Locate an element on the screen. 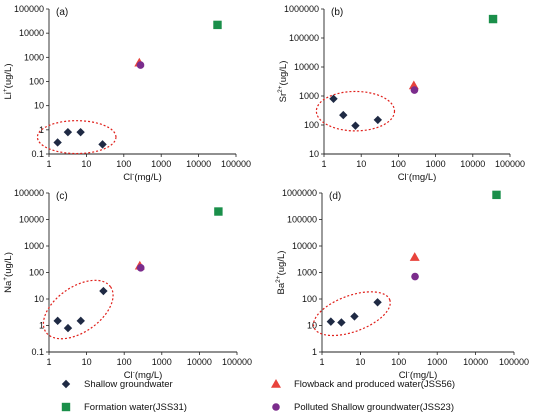  panel-label: (d) is located at coordinates (335, 196).